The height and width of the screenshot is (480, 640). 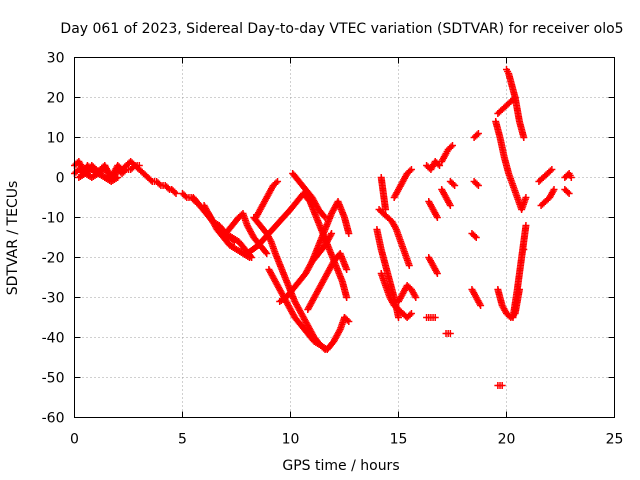 I want to click on y-tick-label: 0, so click(x=60, y=179).